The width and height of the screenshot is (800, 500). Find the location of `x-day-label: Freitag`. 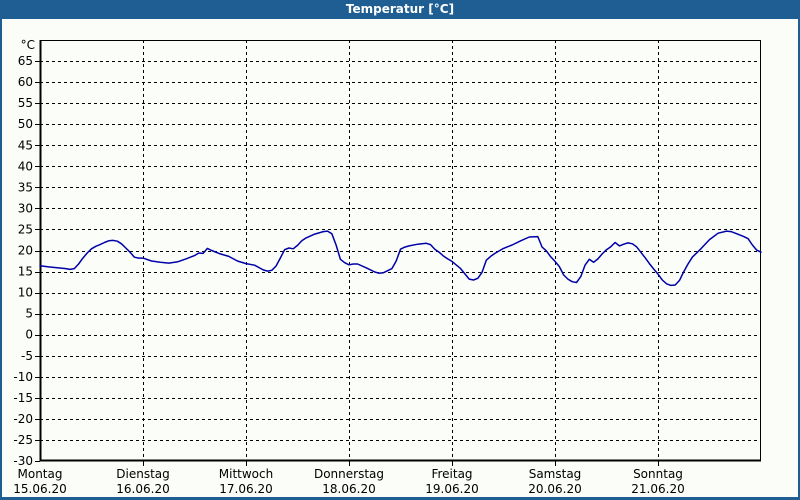

x-day-label: Freitag is located at coordinates (451, 474).